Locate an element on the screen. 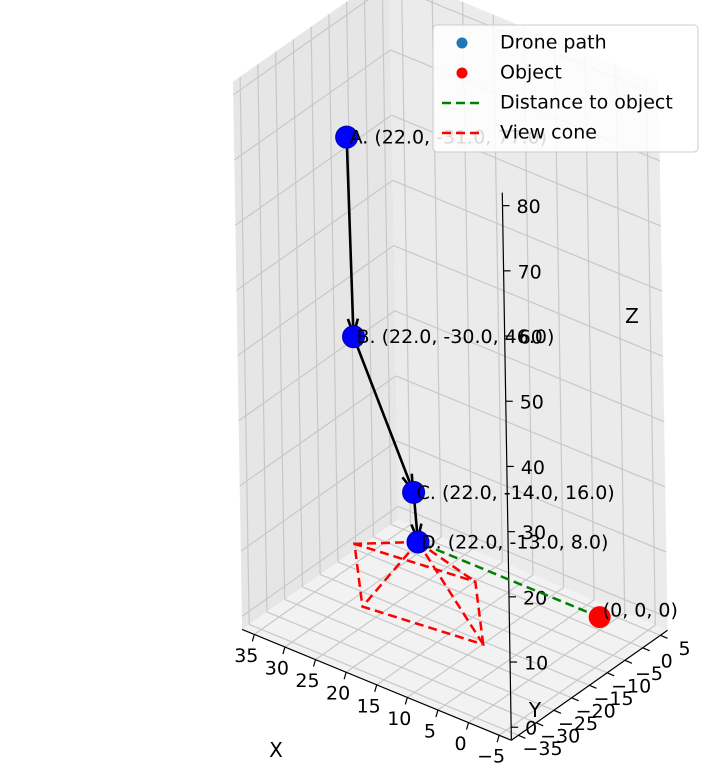 Image resolution: width=723 pixels, height=778 pixels. y-tick-label: 0 is located at coordinates (667, 661).